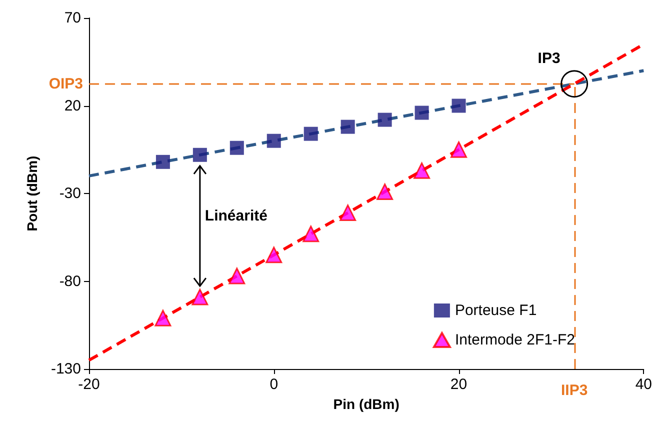 This screenshot has height=428, width=655. What do you see at coordinates (515, 340) in the screenshot?
I see `legend-label: Intermode 2F1-F2` at bounding box center [515, 340].